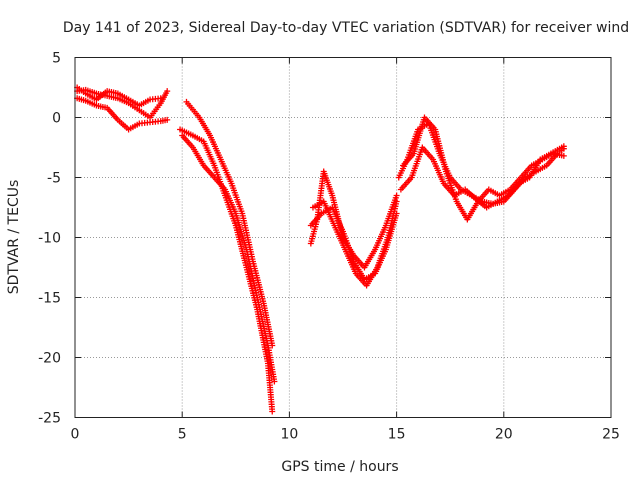 Image resolution: width=640 pixels, height=480 pixels. What do you see at coordinates (354, 243) in the screenshot?
I see `series-arc-i` at bounding box center [354, 243].